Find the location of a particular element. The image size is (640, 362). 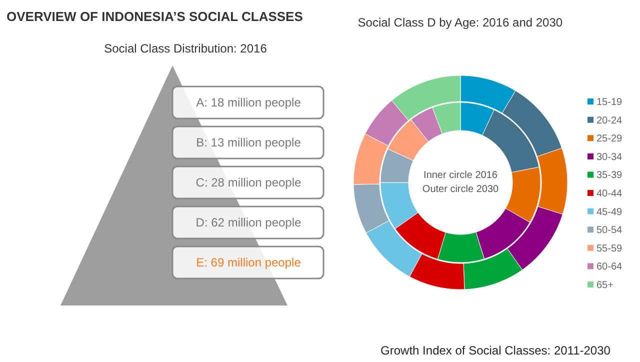

text: OVERVIEW OF INDONESIA’S SOCIAL CLASSES is located at coordinates (155, 16).